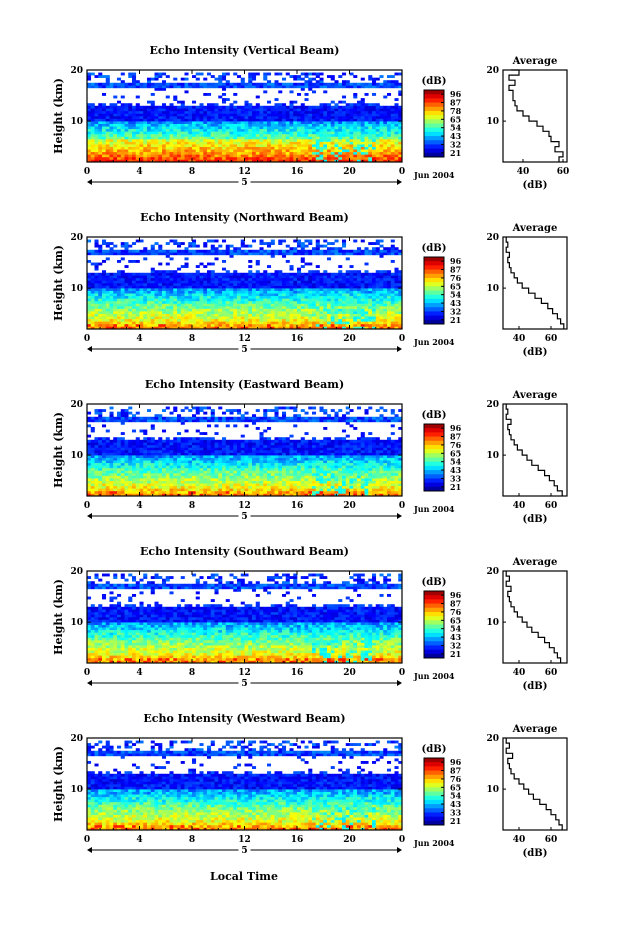 Image resolution: width=617 pixels, height=929 pixels. I want to click on colorbar-segment, so click(434, 309).